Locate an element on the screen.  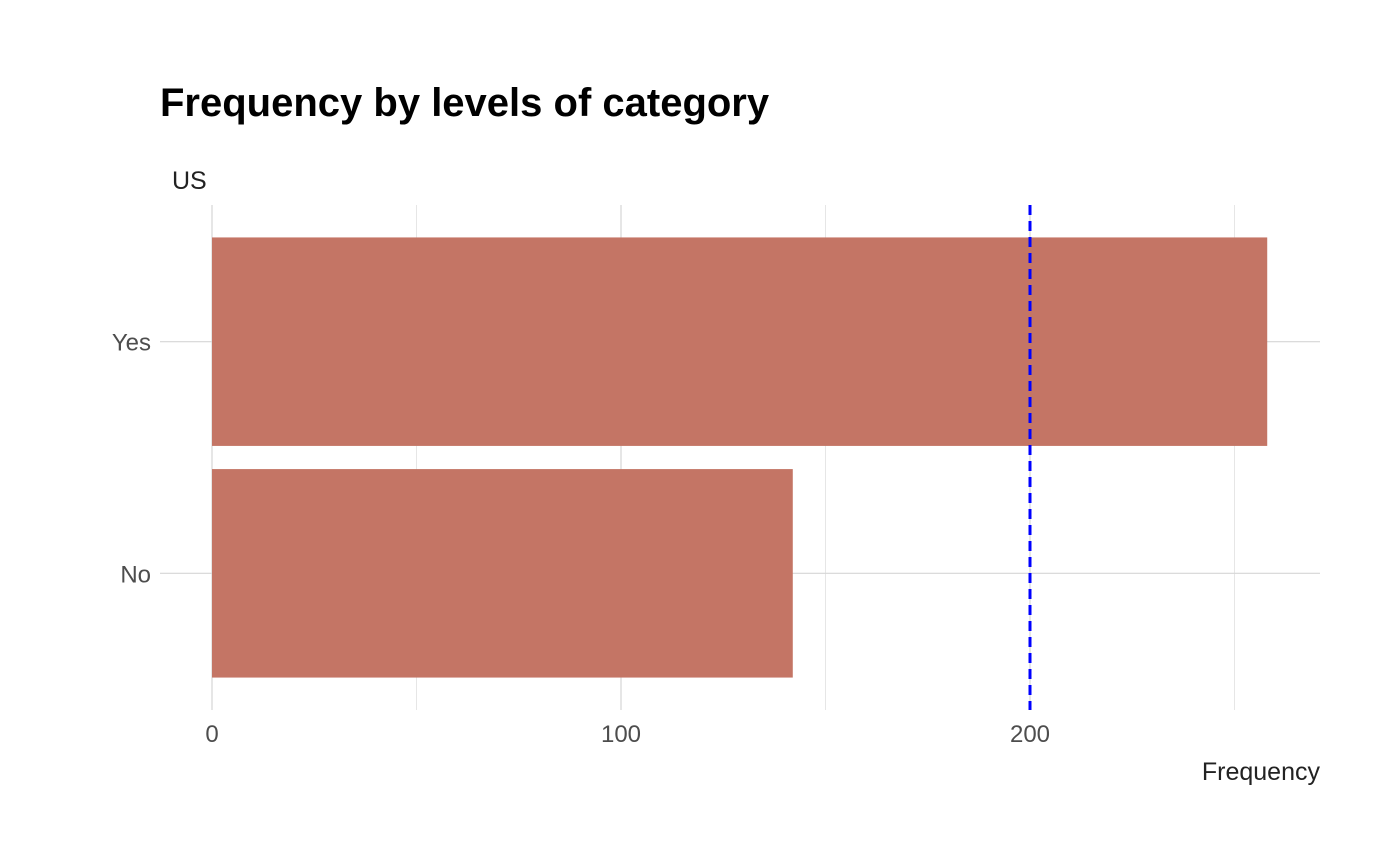
x-tick-label: 0 is located at coordinates (211, 734).